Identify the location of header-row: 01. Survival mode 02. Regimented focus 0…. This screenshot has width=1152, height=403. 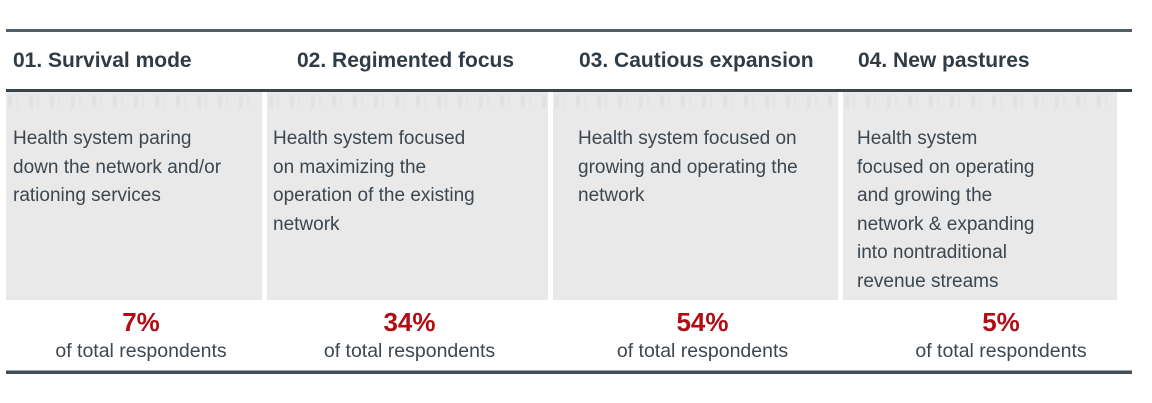
(561, 60).